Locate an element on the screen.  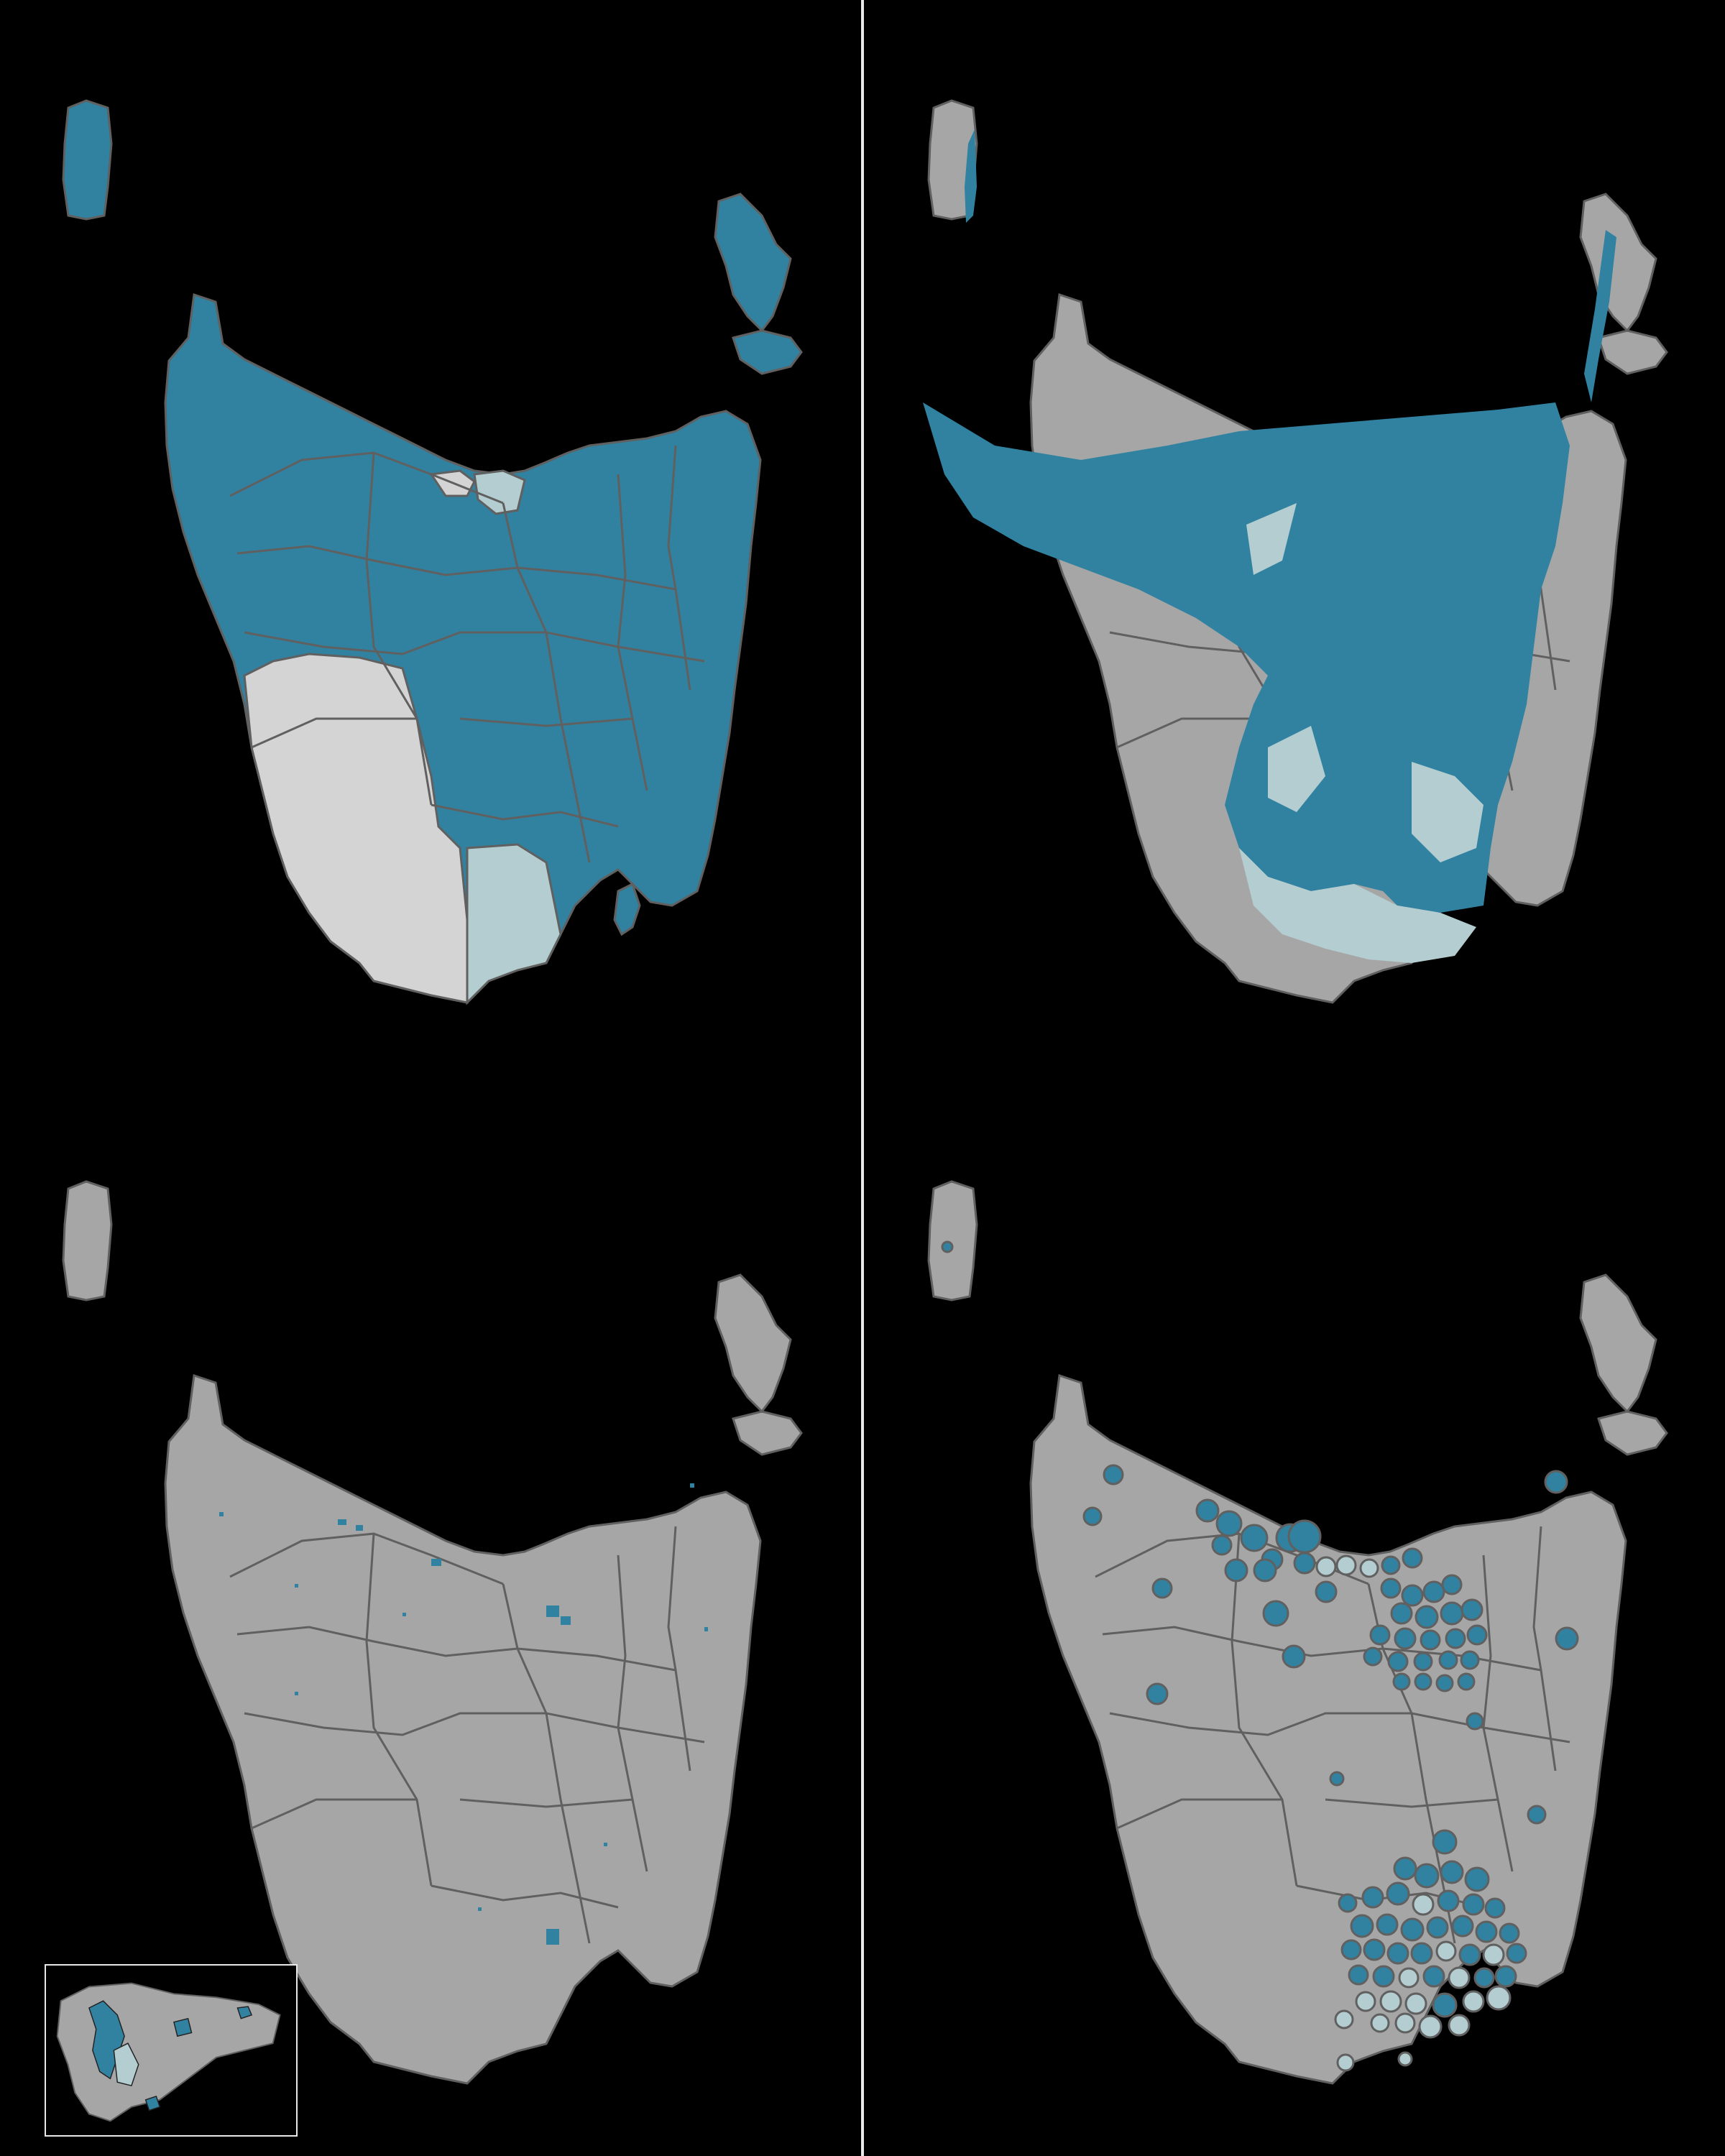
cartogram-south-pale is located at coordinates (1357, 905).